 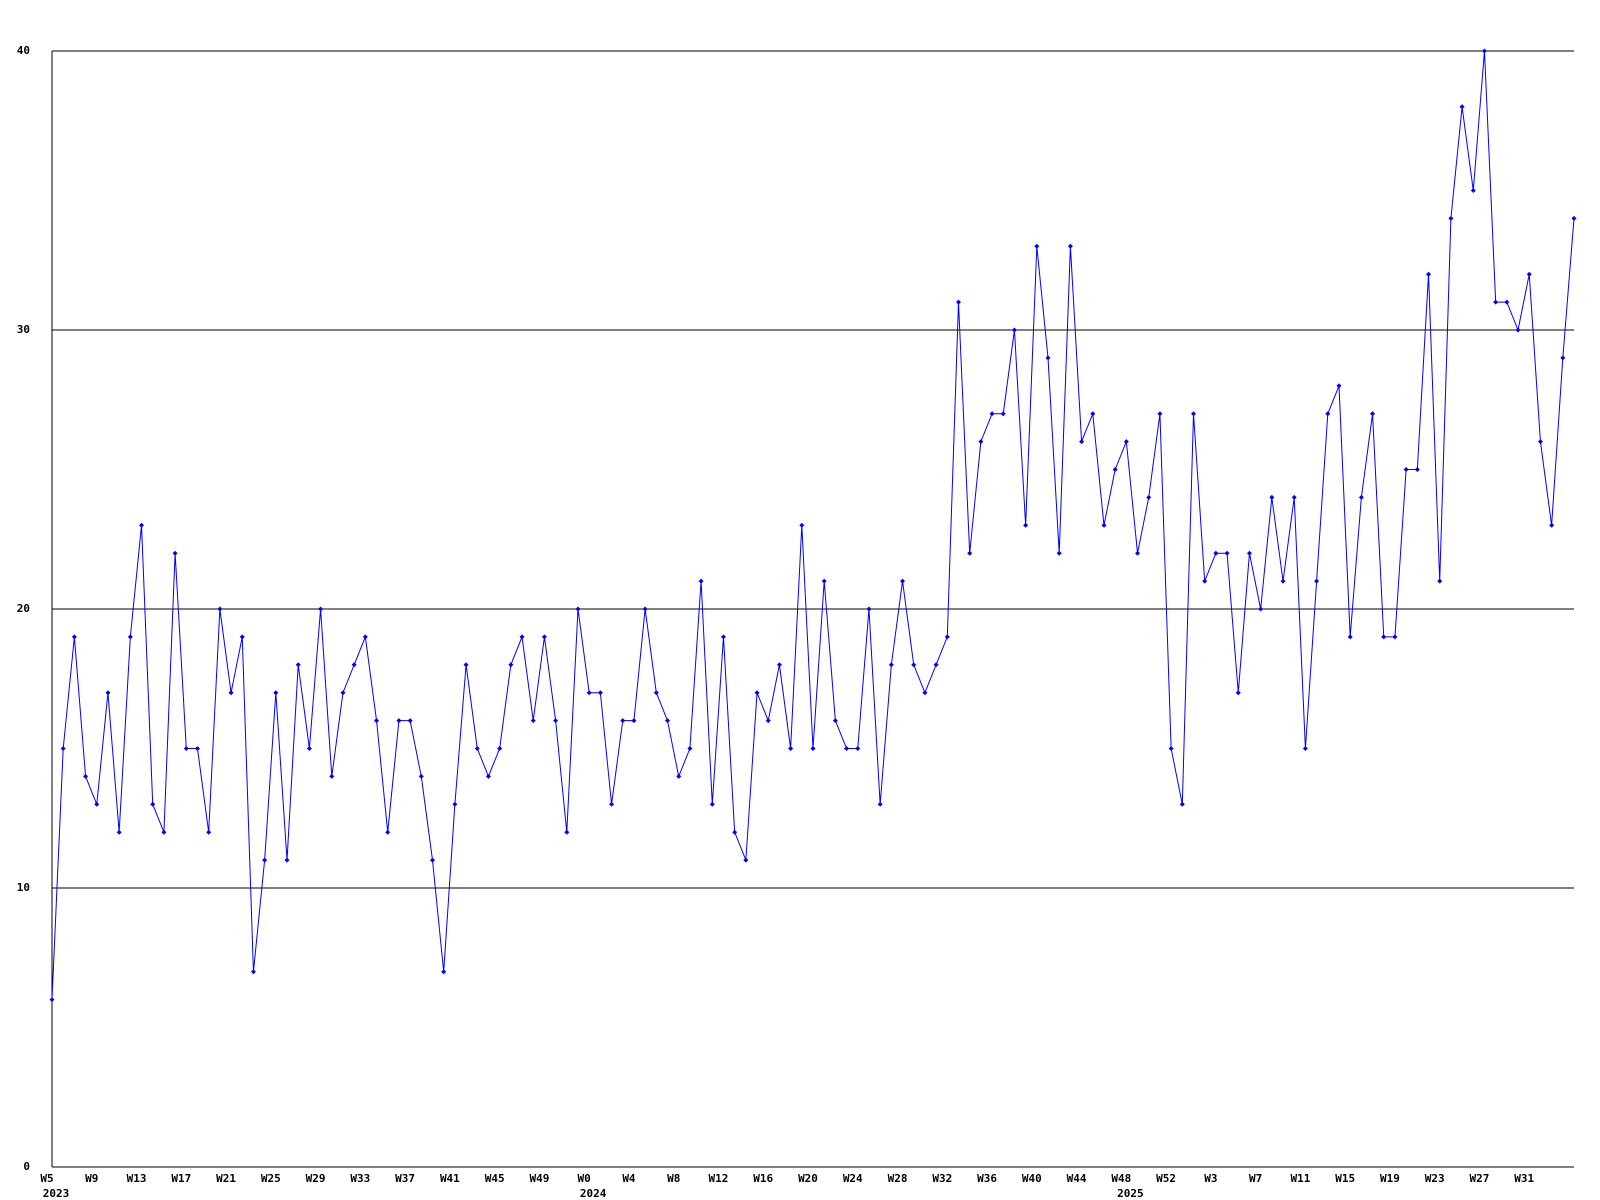 What do you see at coordinates (405, 1178) in the screenshot?
I see `x-tick-label: W37` at bounding box center [405, 1178].